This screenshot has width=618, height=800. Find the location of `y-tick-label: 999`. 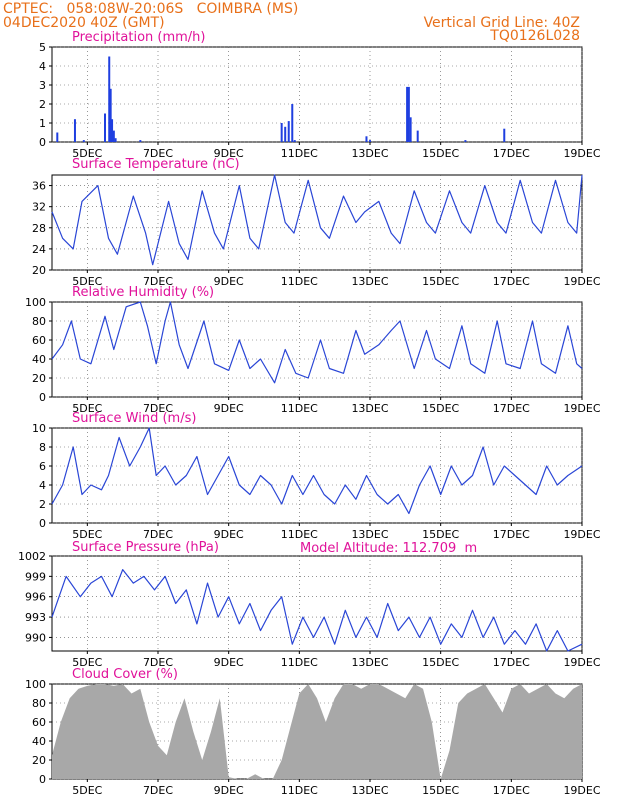

y-tick-label: 999 is located at coordinates (35, 576).